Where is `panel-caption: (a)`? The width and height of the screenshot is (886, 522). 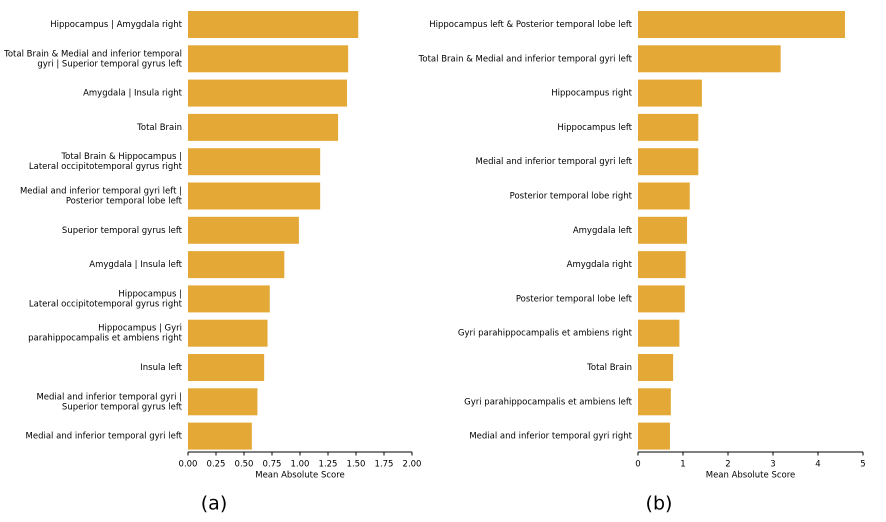 panel-caption: (a) is located at coordinates (214, 504).